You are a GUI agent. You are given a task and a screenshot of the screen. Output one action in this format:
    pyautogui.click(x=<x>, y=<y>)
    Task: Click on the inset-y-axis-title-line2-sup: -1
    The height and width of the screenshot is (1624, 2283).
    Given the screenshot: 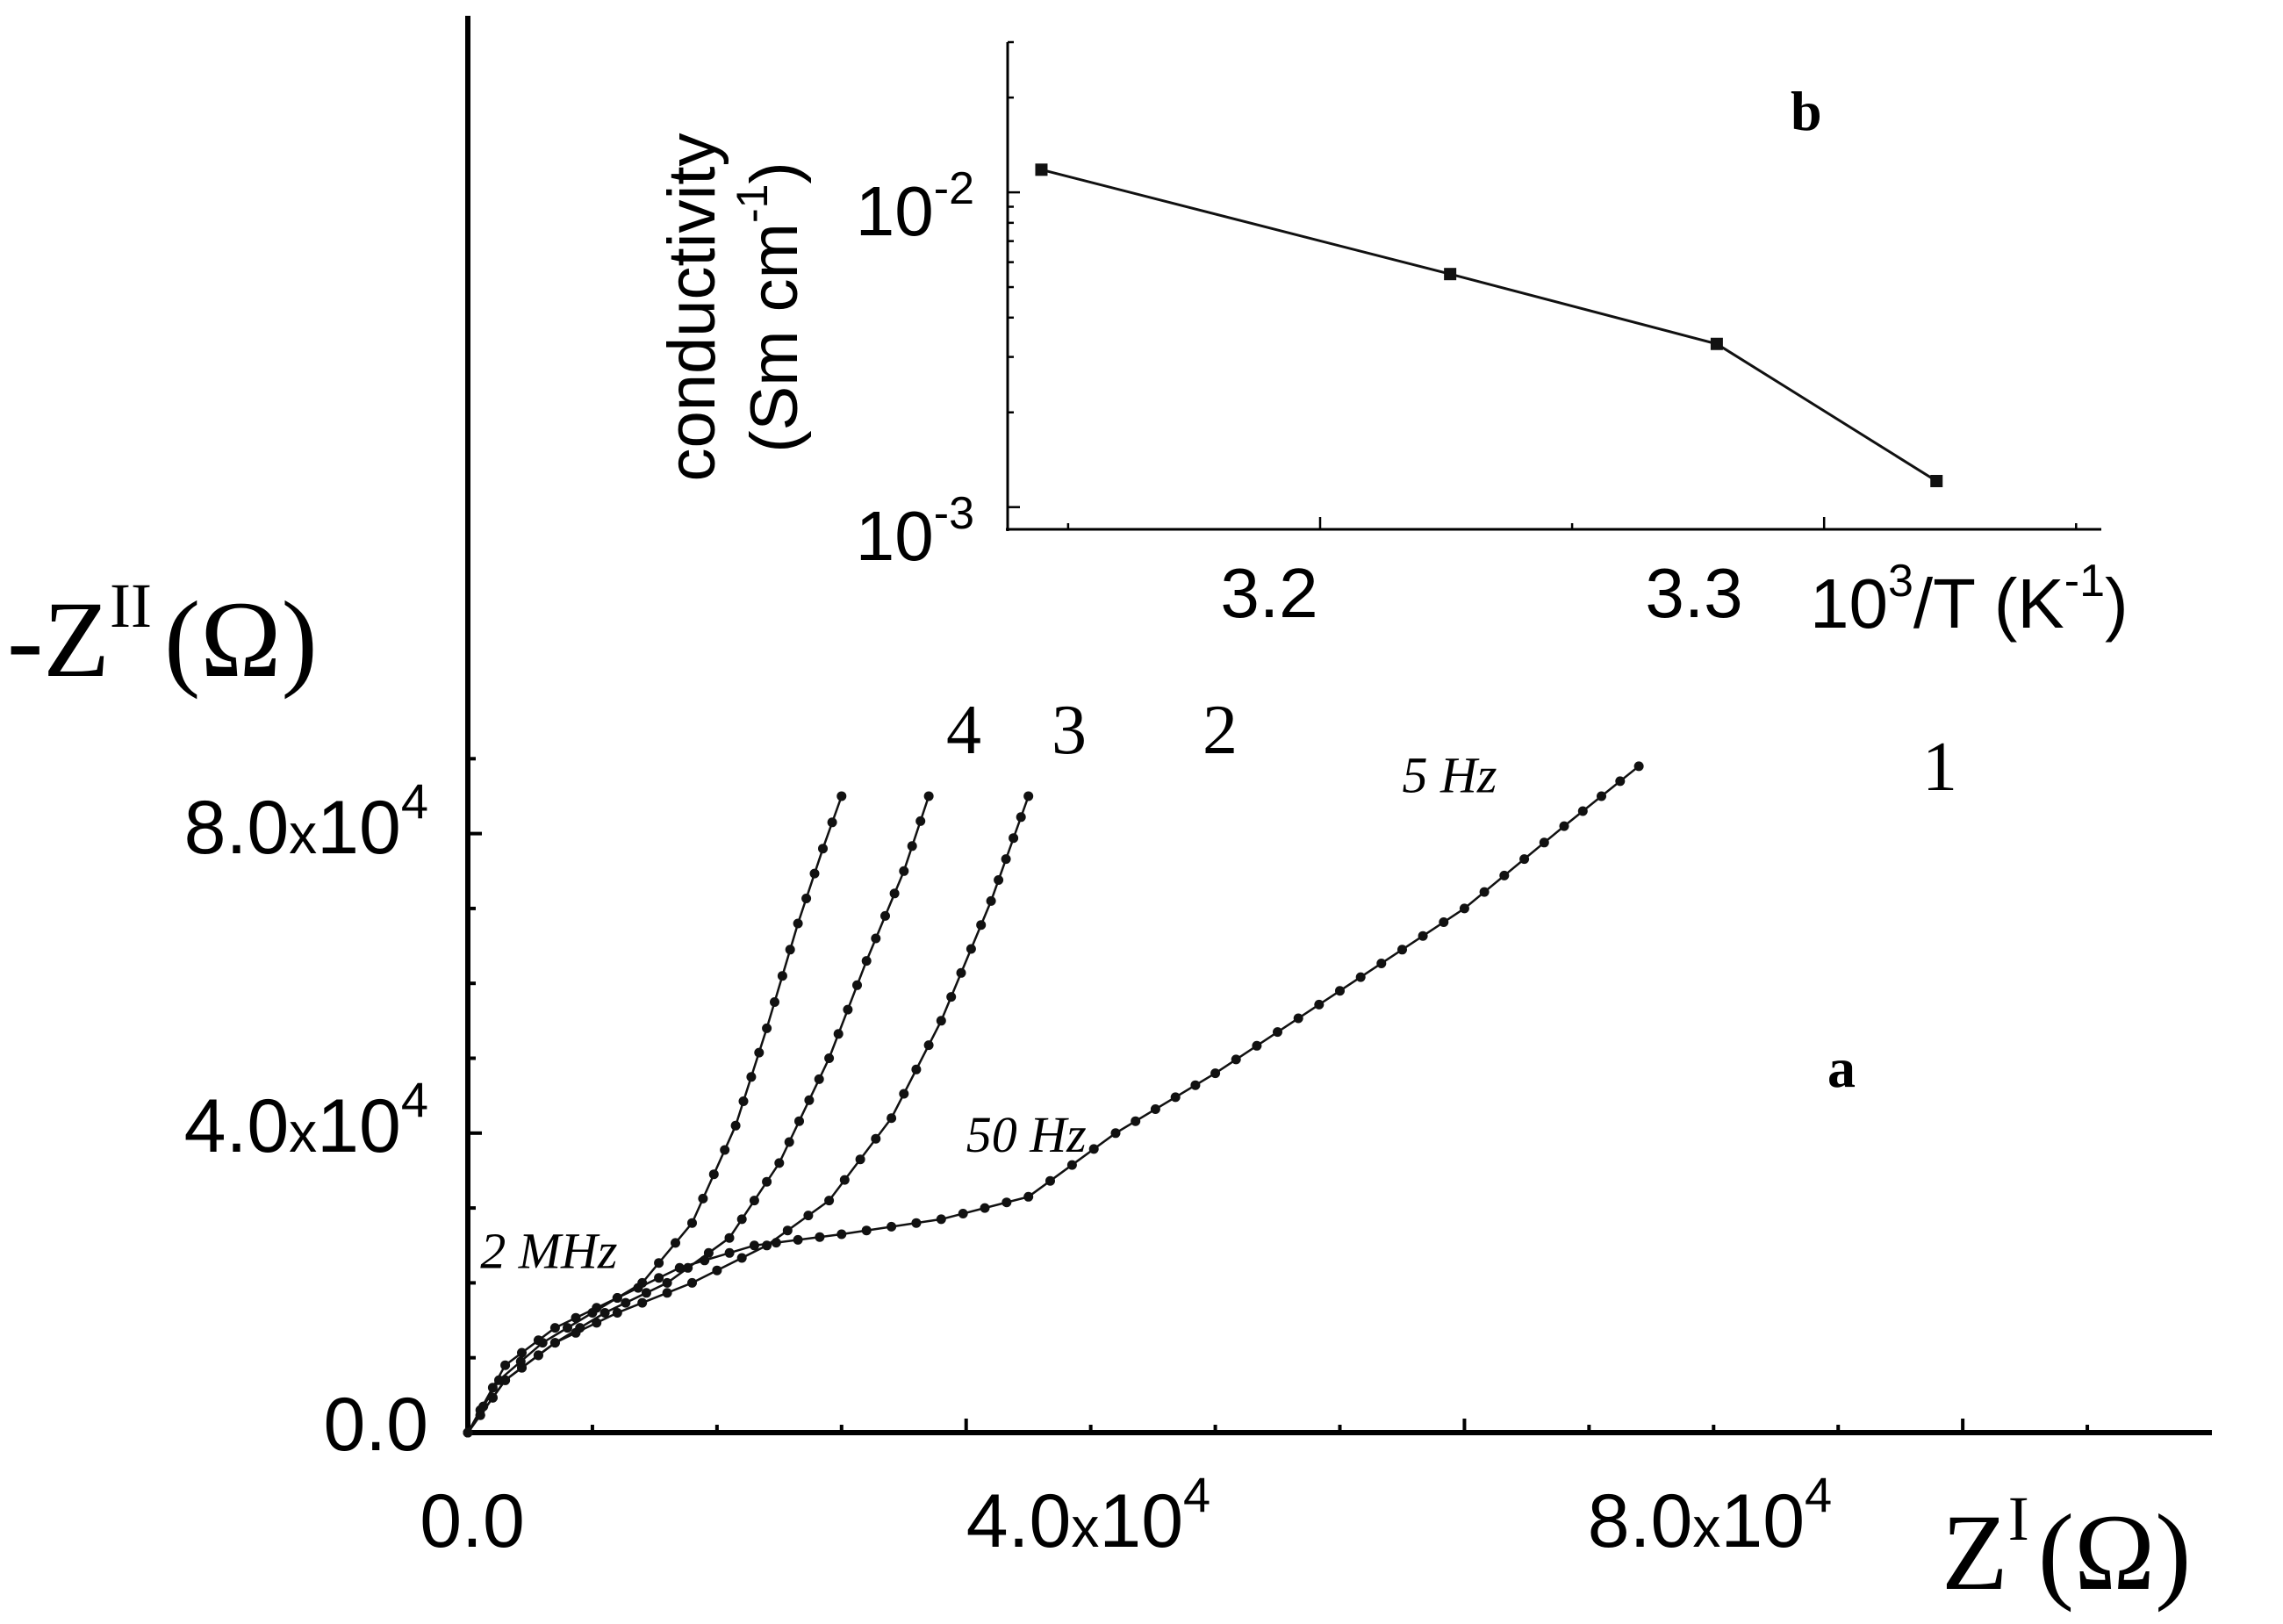 What is the action you would take?
    pyautogui.click(x=752, y=203)
    